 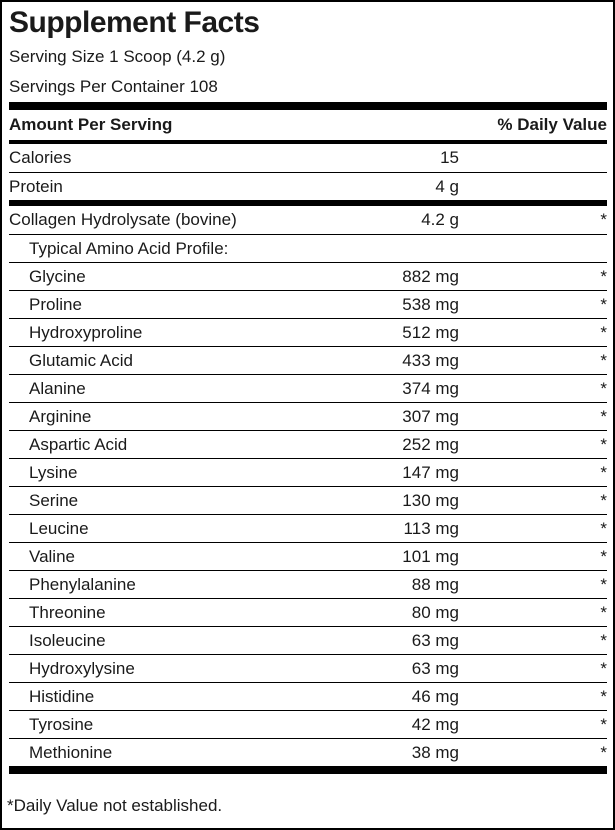 What do you see at coordinates (52, 556) in the screenshot?
I see `row-name: Valine` at bounding box center [52, 556].